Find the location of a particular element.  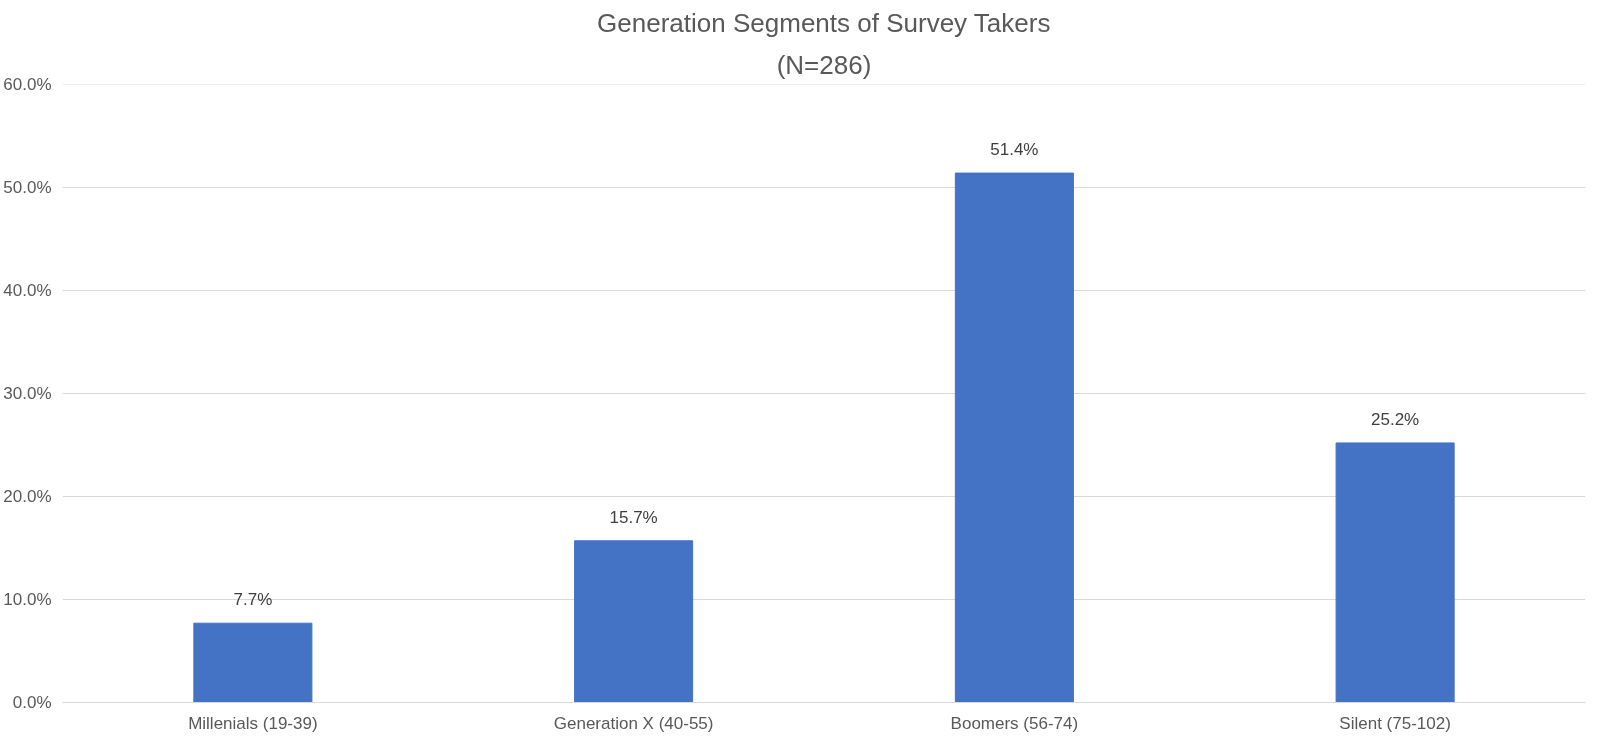

x-tick-label: Generation X (40-55) is located at coordinates (633, 723).